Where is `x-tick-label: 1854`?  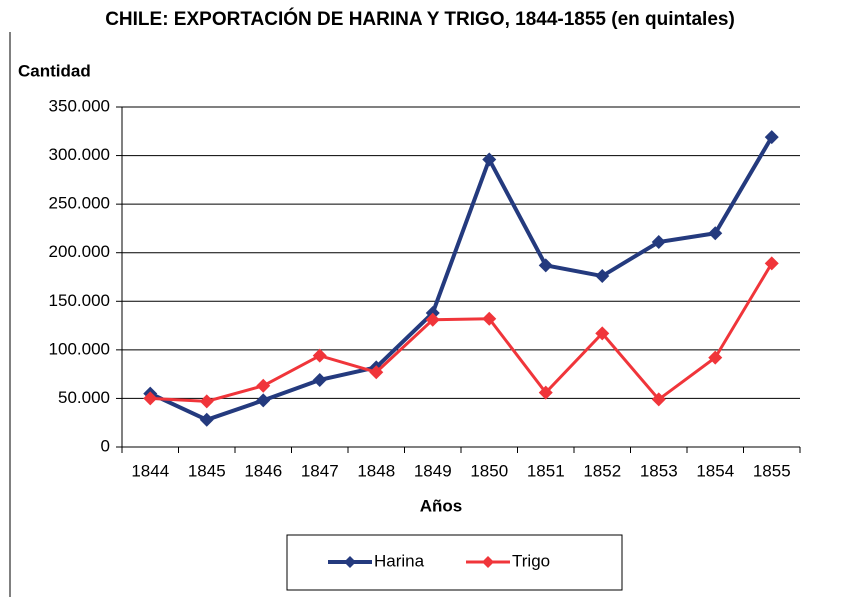
x-tick-label: 1854 is located at coordinates (715, 470).